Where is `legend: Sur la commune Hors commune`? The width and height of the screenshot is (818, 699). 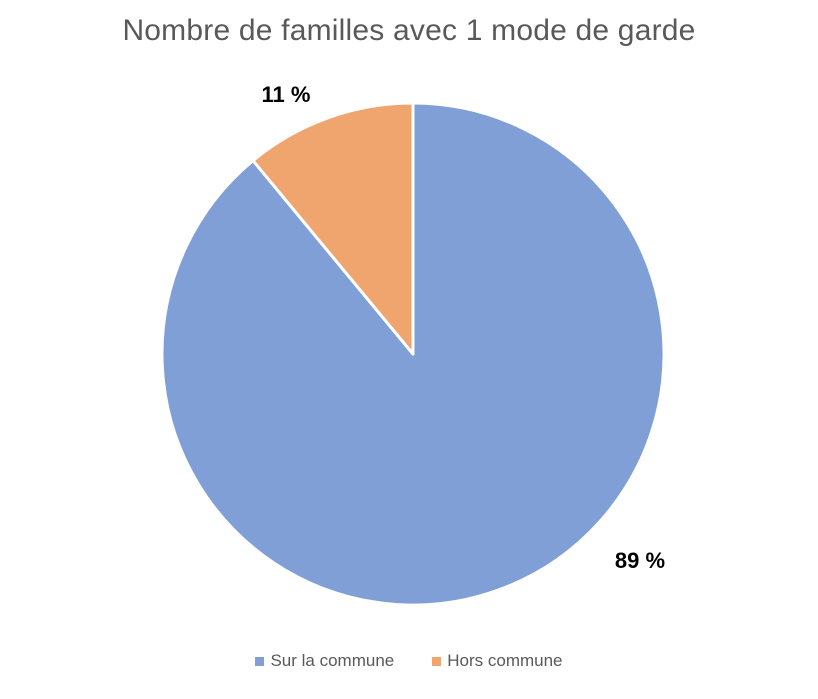 legend: Sur la commune Hors commune is located at coordinates (409, 661).